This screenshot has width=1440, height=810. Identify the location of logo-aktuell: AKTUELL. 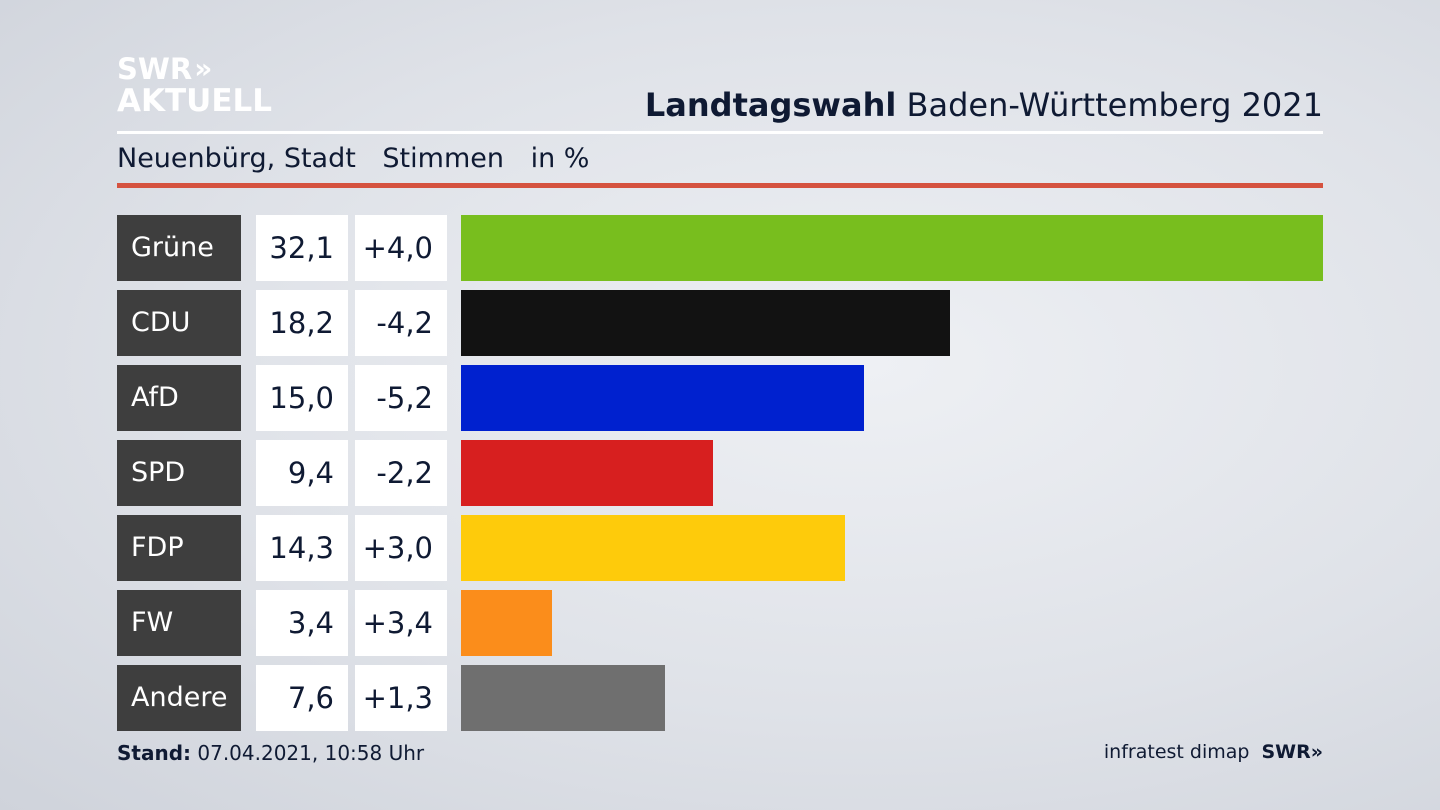
(195, 101).